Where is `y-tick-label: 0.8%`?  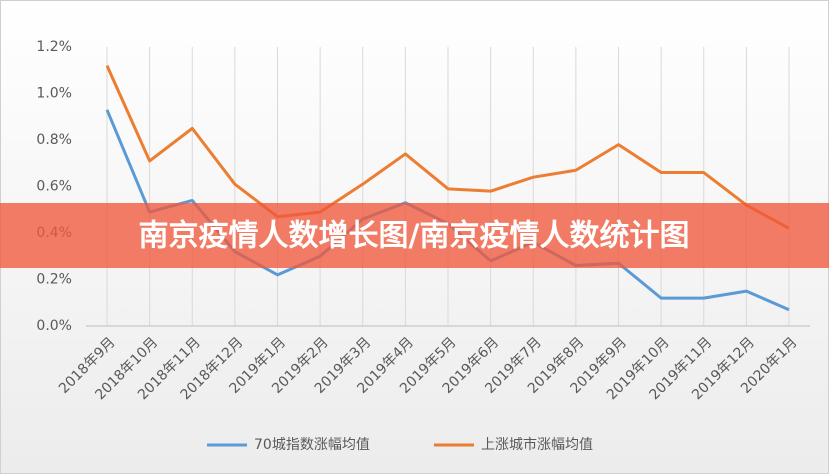
y-tick-label: 0.8% is located at coordinates (54, 140).